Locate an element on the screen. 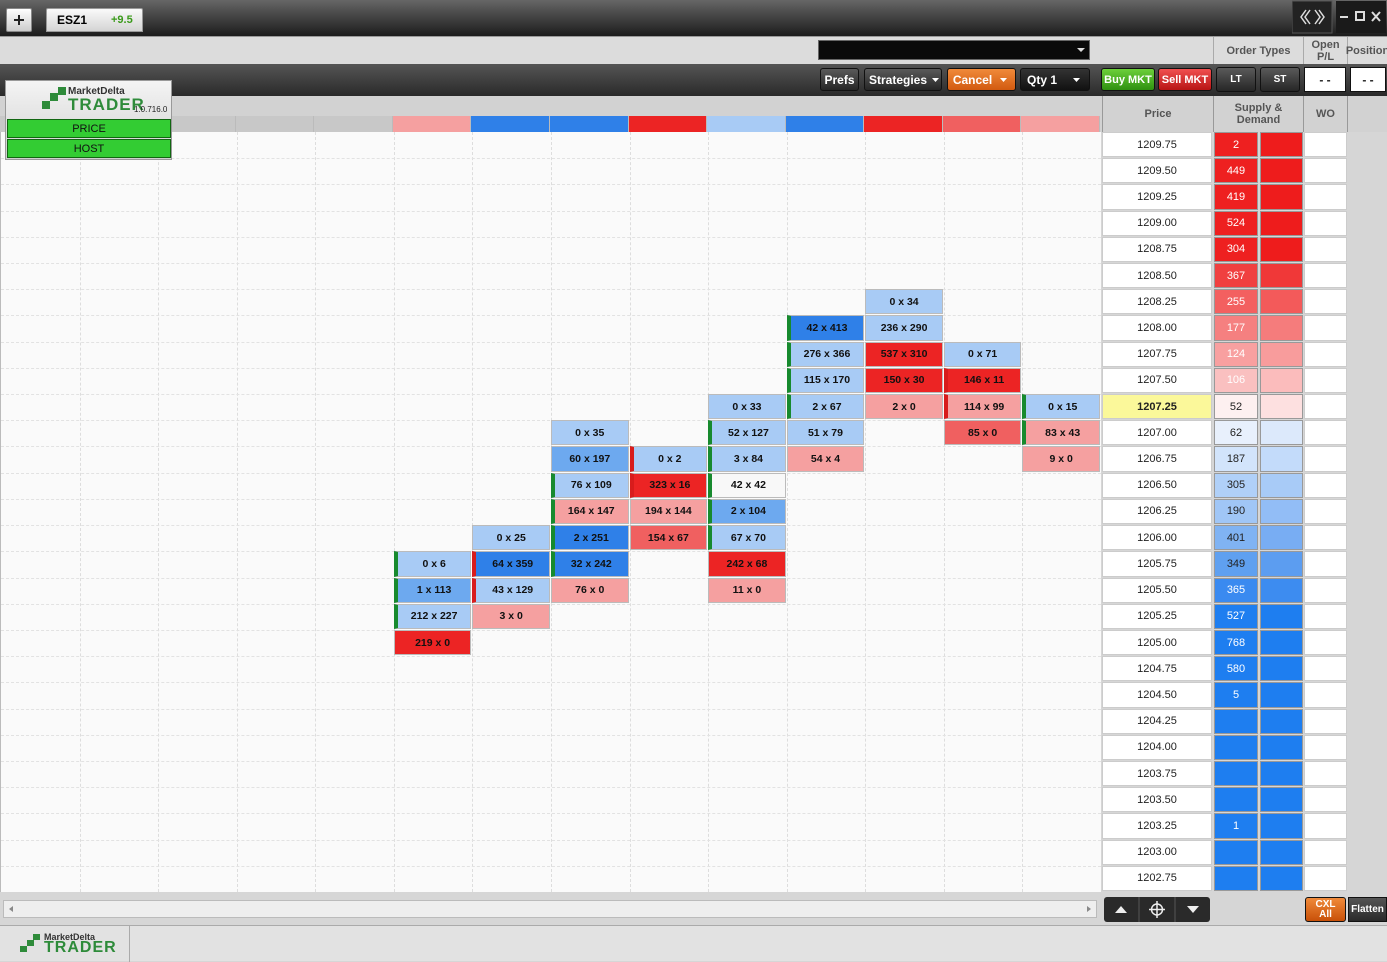  price-cell: 1209.00 is located at coordinates (1157, 223).